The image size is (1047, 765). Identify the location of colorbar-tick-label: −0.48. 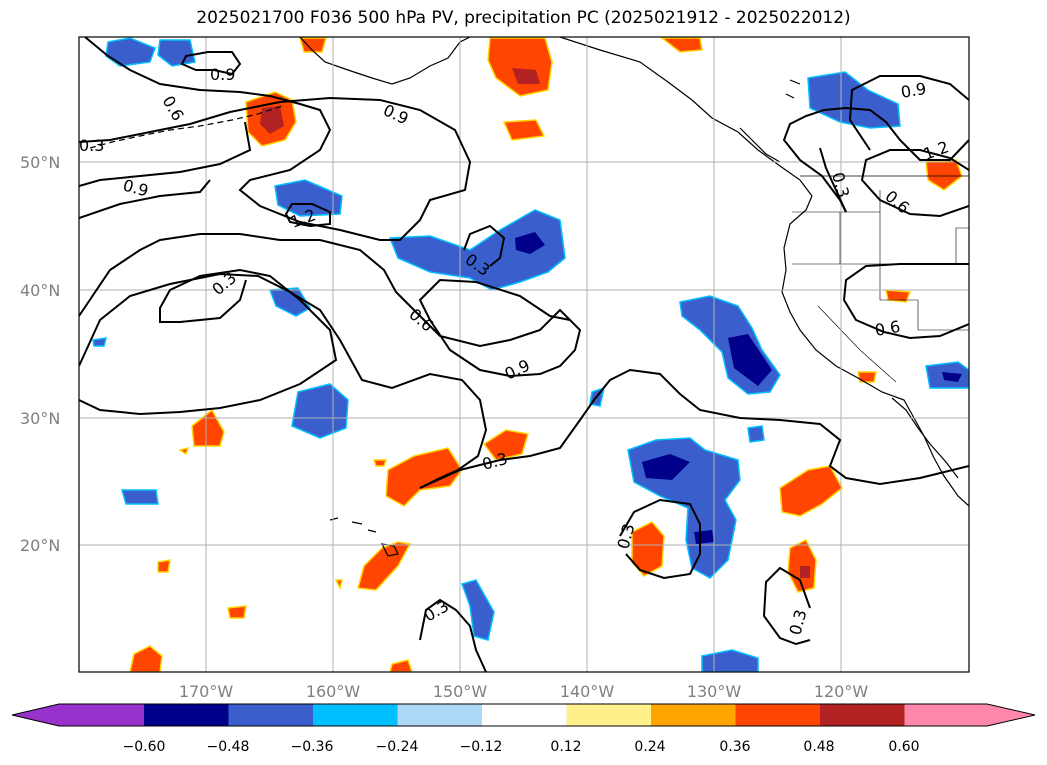
(228, 747).